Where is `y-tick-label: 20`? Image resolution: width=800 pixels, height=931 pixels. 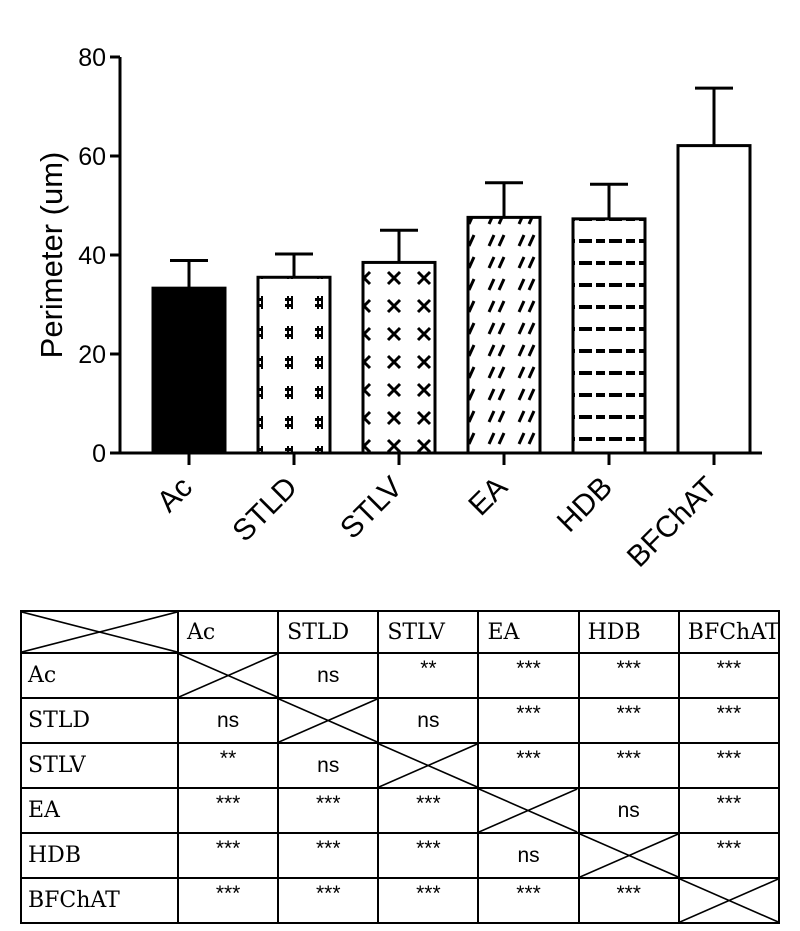 y-tick-label: 20 is located at coordinates (92, 355).